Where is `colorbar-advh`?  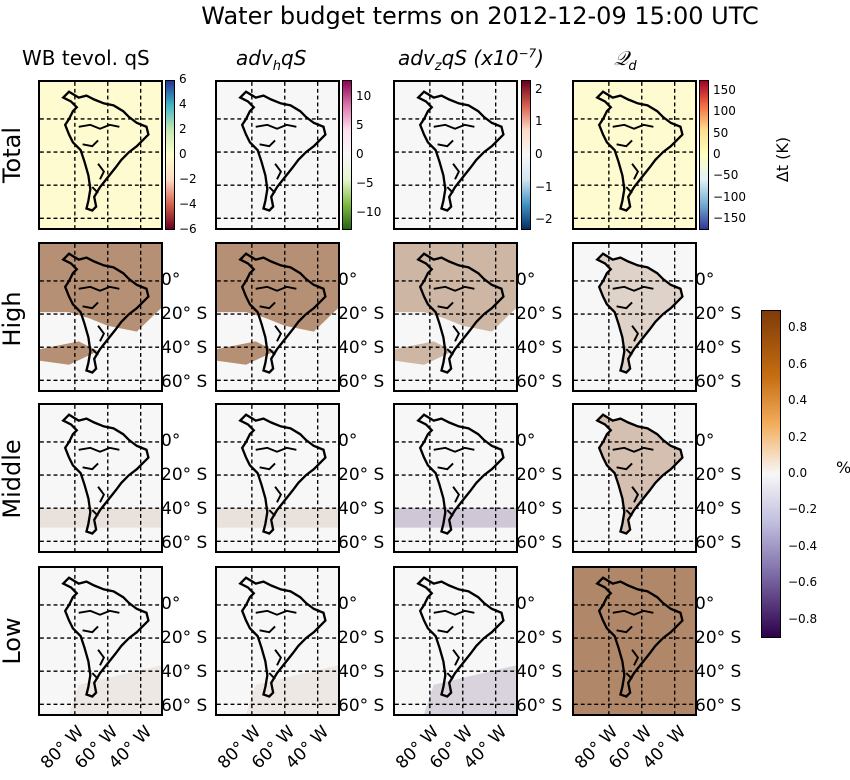 colorbar-advh is located at coordinates (347, 155).